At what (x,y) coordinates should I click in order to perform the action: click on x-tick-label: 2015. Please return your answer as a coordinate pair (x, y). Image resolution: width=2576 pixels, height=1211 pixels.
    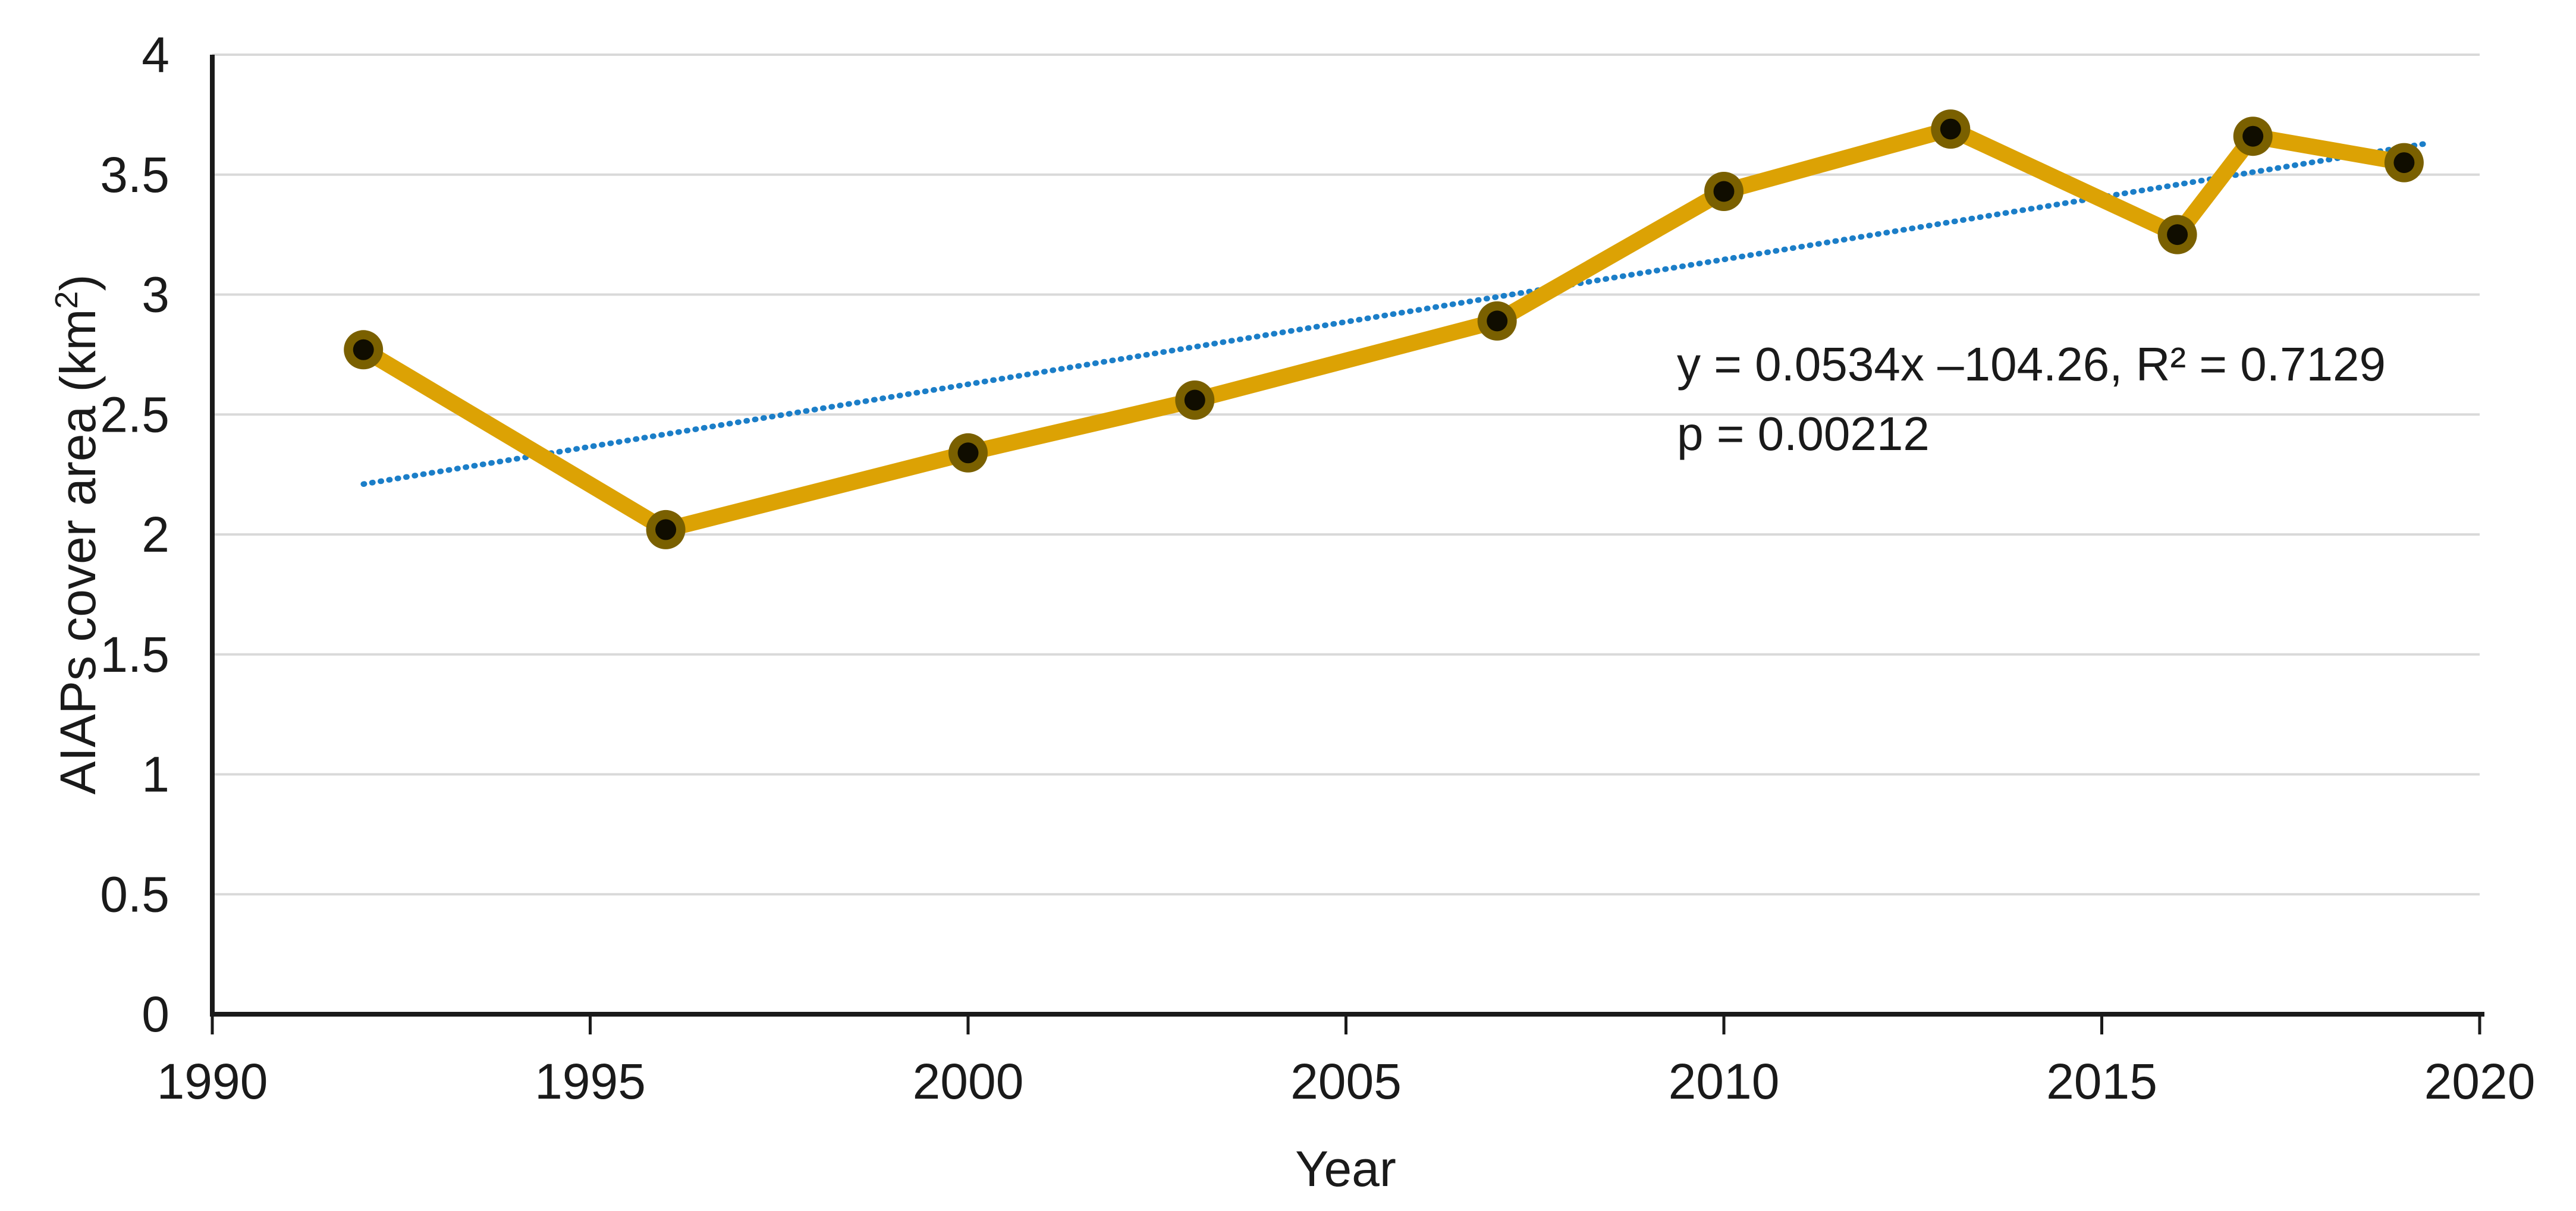
    Looking at the image, I should click on (2101, 1081).